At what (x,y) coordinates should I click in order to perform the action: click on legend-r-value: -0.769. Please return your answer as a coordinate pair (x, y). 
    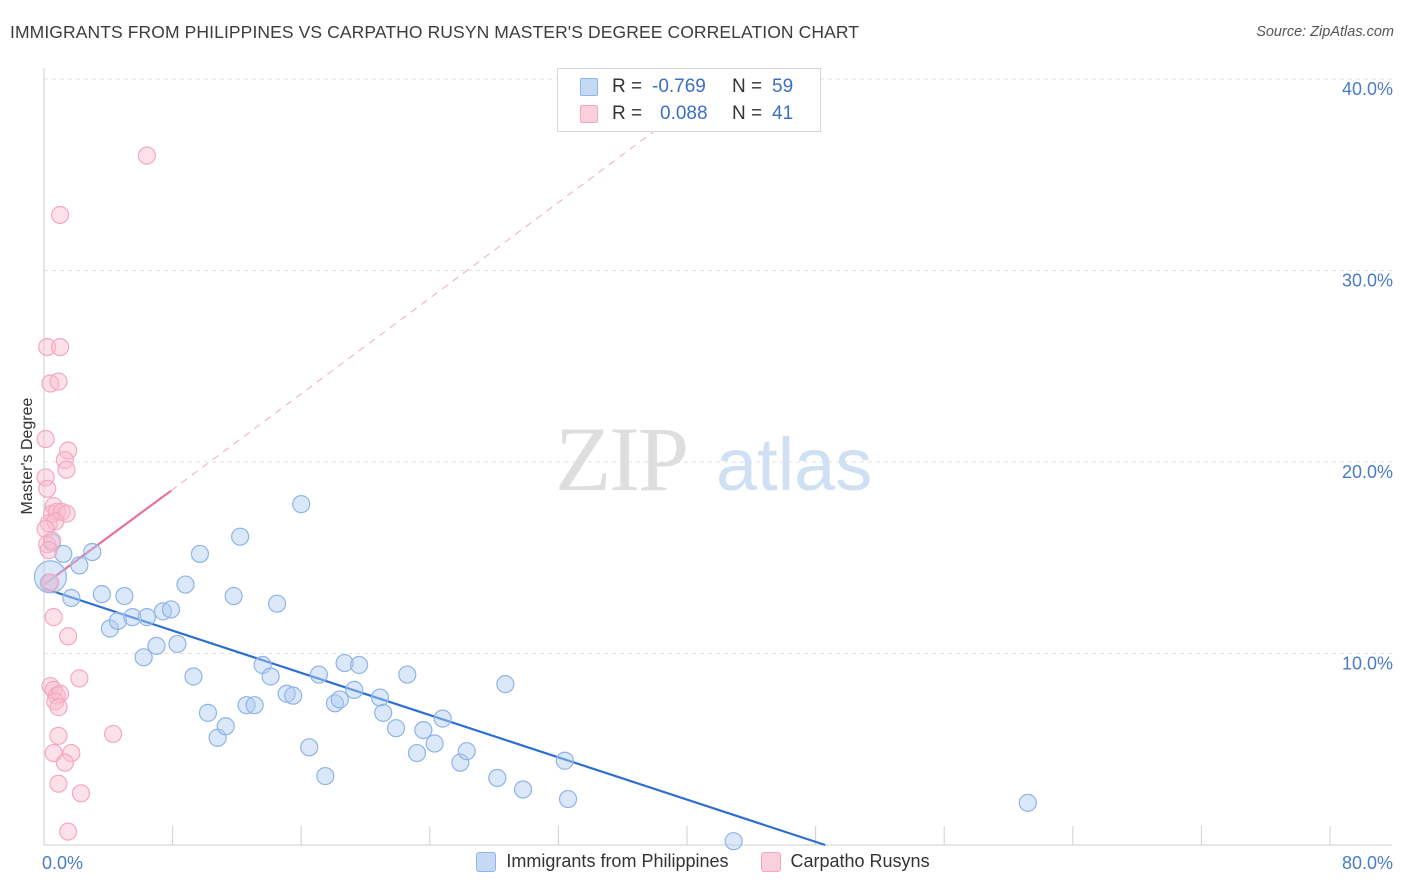
    Looking at the image, I should click on (679, 86).